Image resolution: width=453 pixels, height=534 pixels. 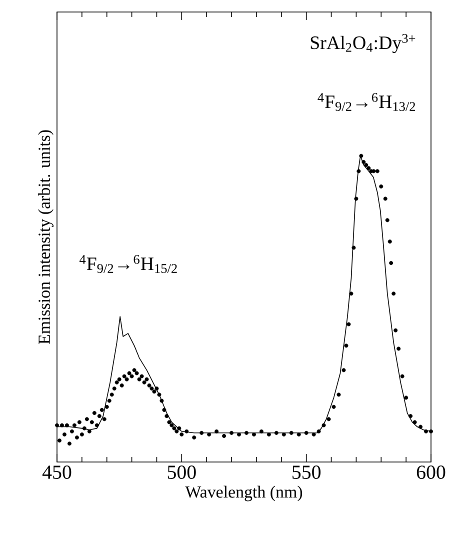 What do you see at coordinates (363, 44) in the screenshot?
I see `text: SrAl$_{2}$O$_{4}$:Dy$^{3+}$` at bounding box center [363, 44].